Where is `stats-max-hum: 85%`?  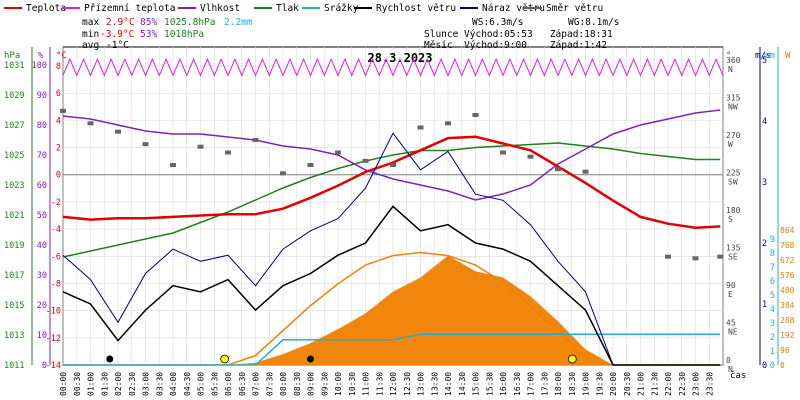 stats-max-hum: 85% is located at coordinates (148, 22).